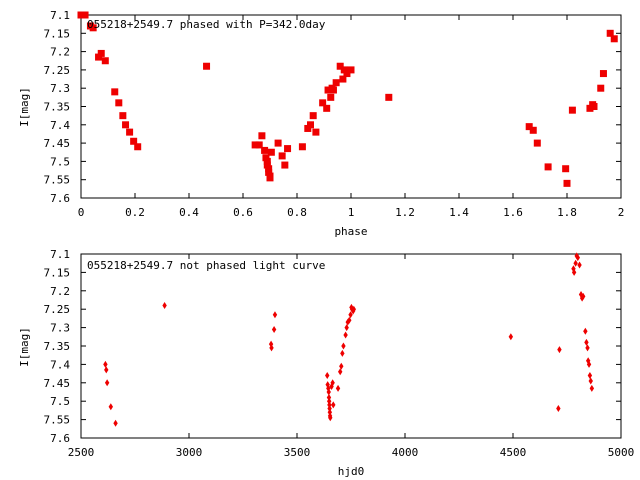  Describe the element at coordinates (57, 309) in the screenshot. I see `unphased-plot-ytick-label: 7.25` at that location.